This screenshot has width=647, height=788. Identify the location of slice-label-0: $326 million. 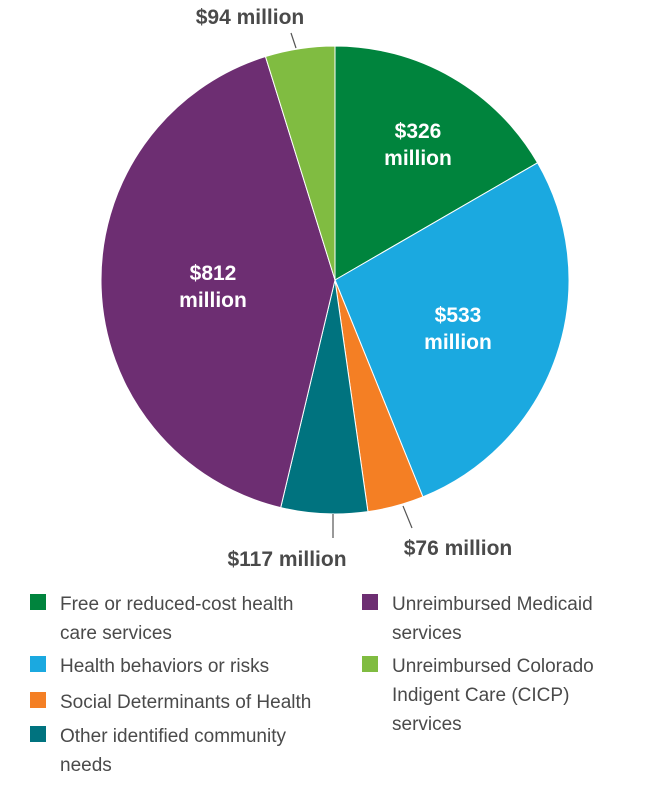
(418, 145).